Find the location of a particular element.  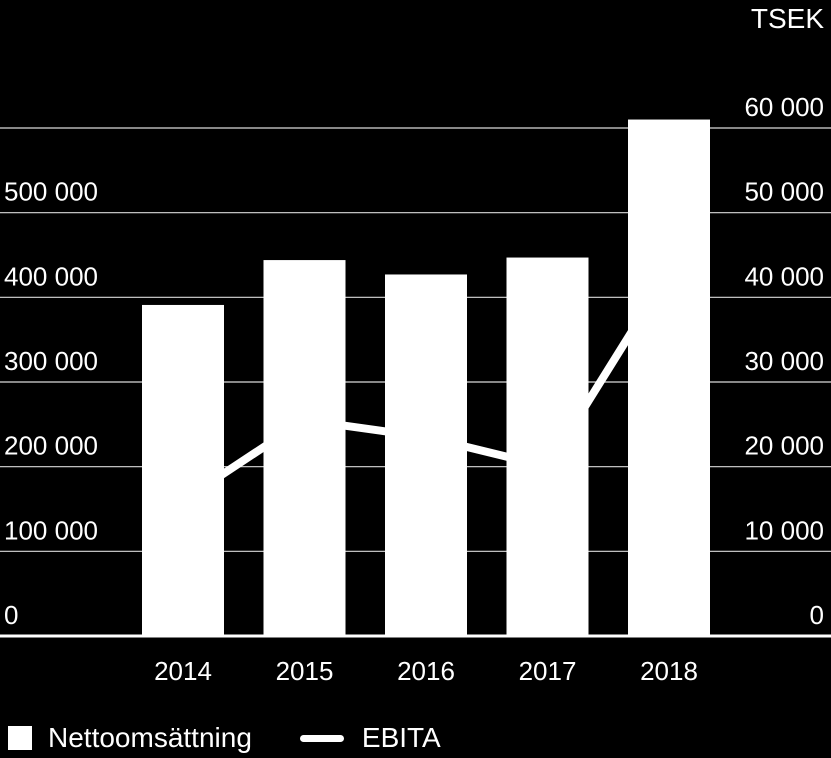

right-tick-label: 30 000 is located at coordinates (784, 361).